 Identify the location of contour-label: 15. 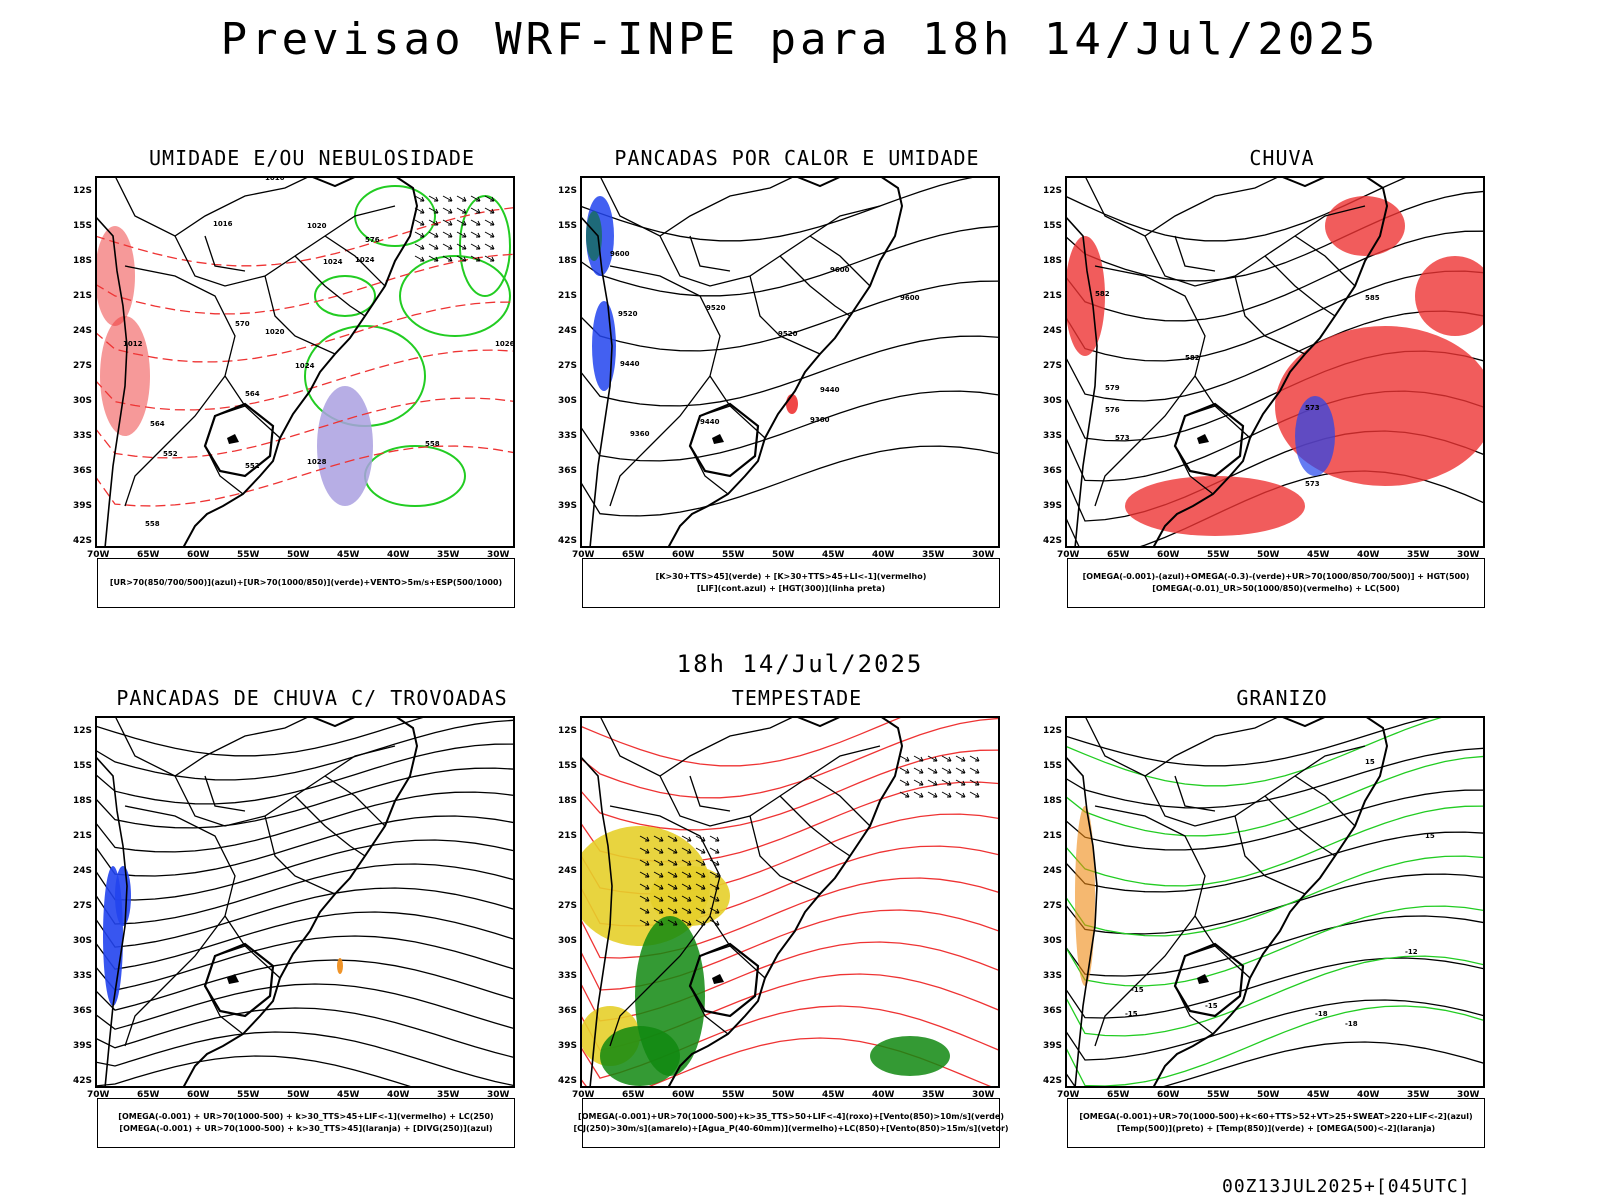
(1370, 762).